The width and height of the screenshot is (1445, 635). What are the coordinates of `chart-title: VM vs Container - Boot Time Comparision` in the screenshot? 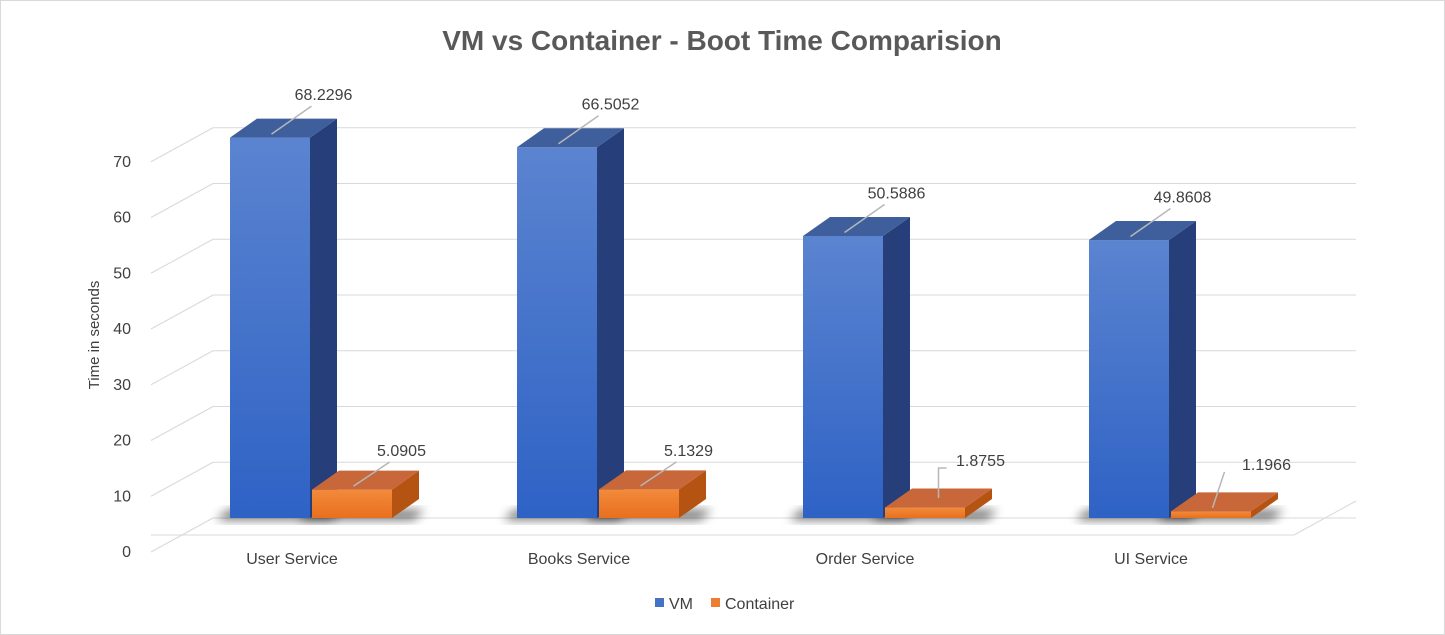 It's located at (722, 40).